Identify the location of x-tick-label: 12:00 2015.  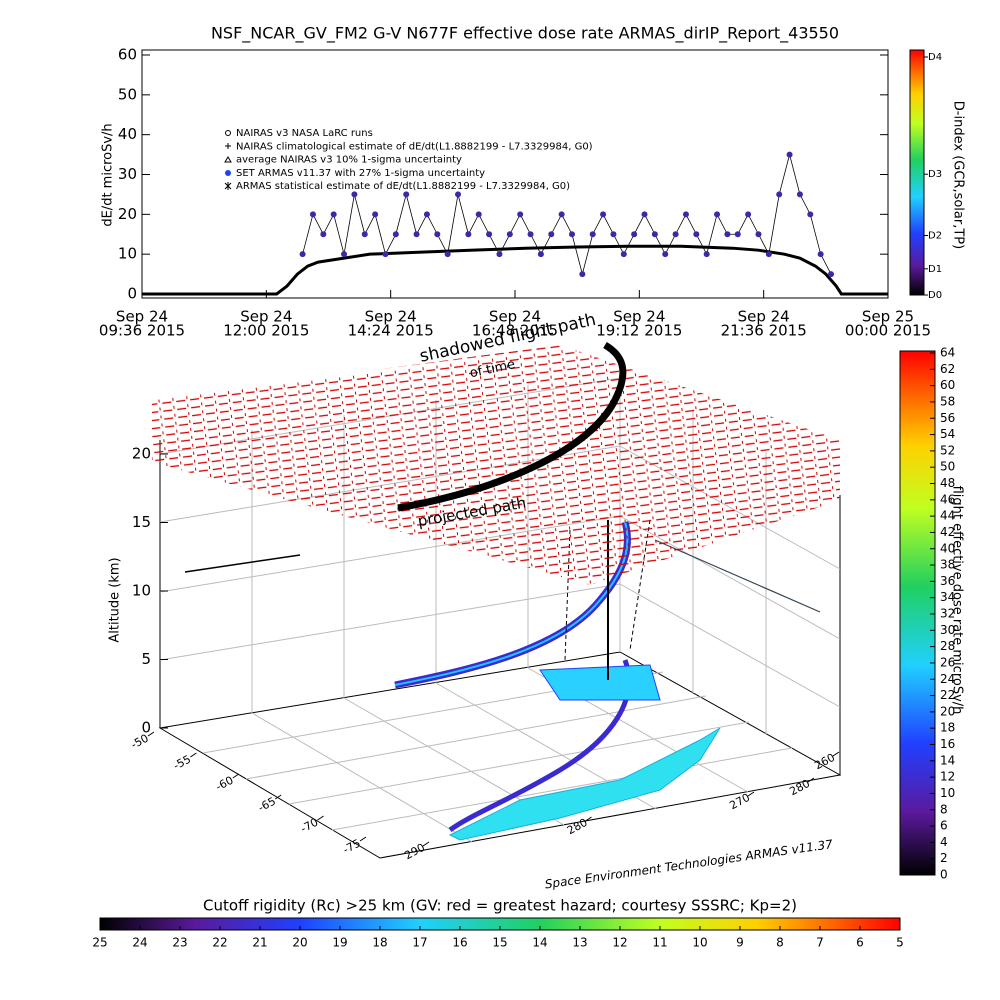
(266, 331).